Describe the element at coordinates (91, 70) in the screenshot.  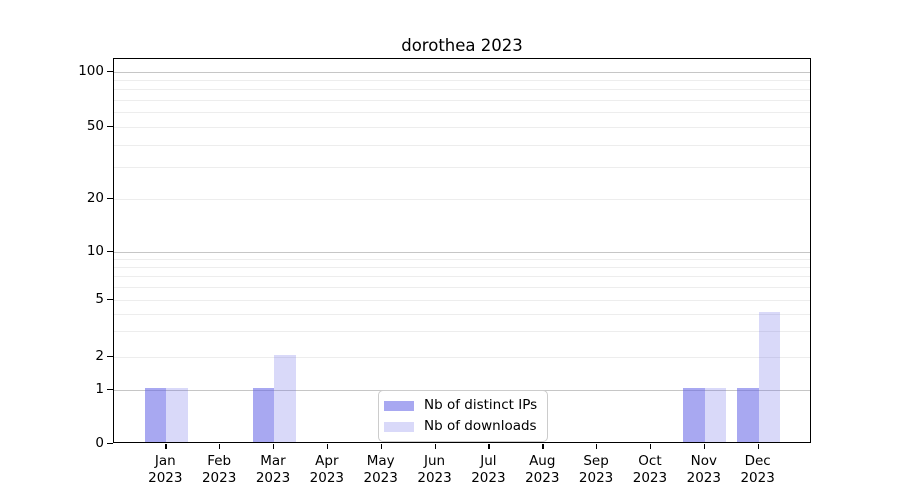
I see `y-tick-label-100: 100` at that location.